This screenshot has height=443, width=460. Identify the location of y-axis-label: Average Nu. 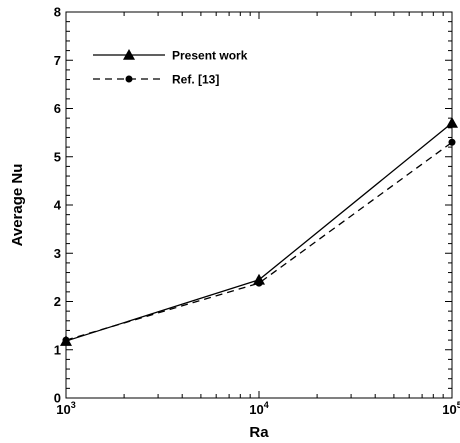
(17, 205).